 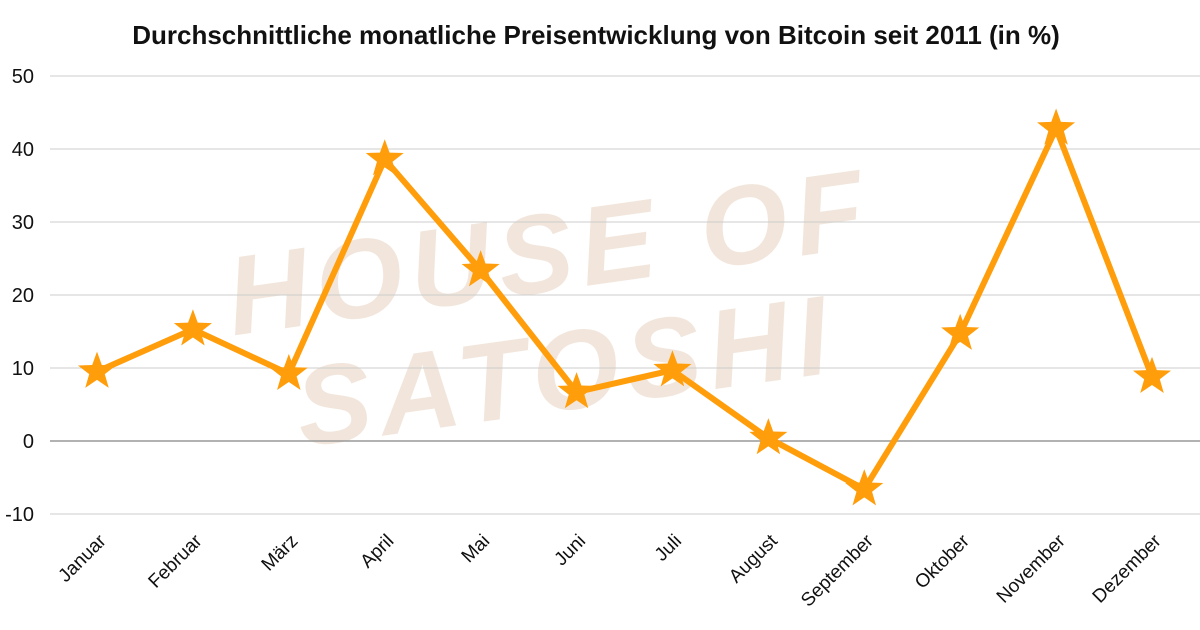 I want to click on y-tick-label: 20, so click(x=23, y=296).